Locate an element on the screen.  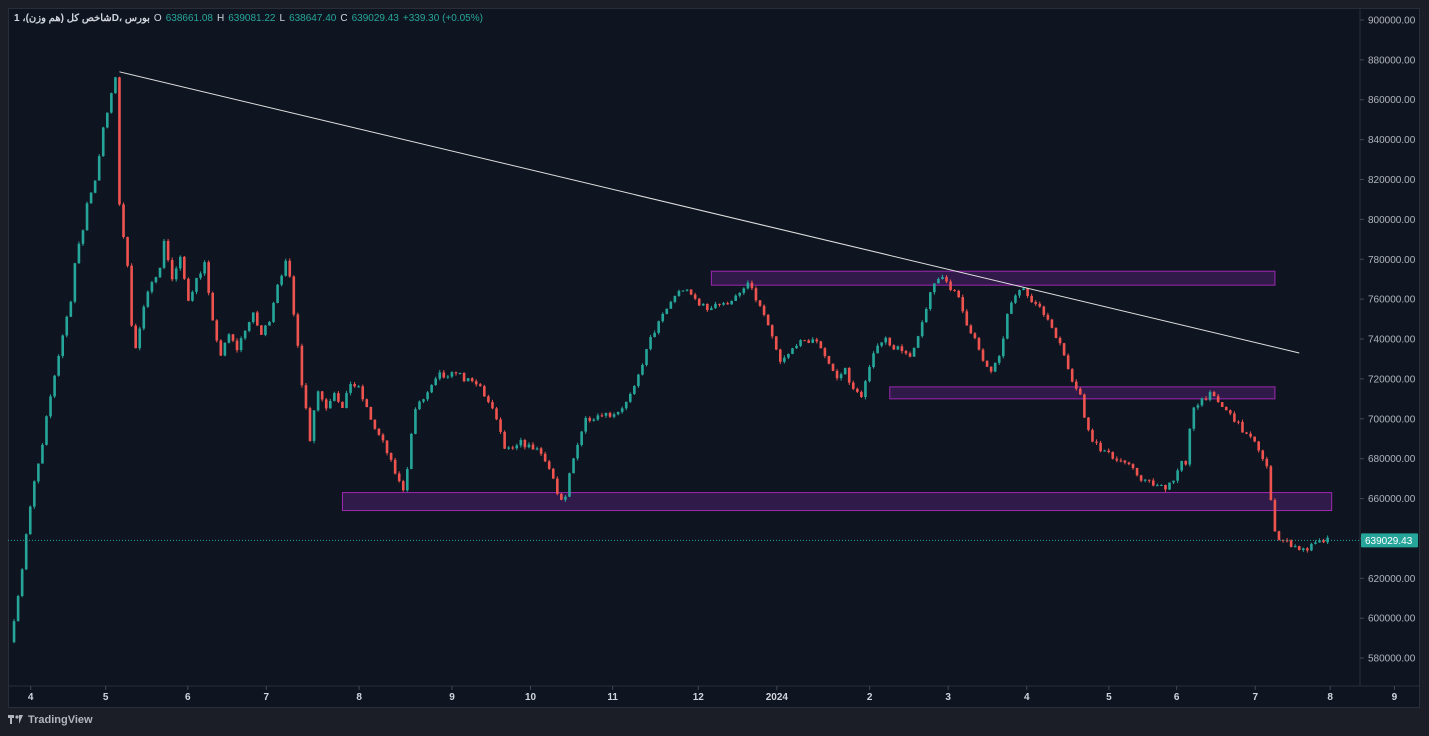
support-resistance-zone is located at coordinates (993, 278).